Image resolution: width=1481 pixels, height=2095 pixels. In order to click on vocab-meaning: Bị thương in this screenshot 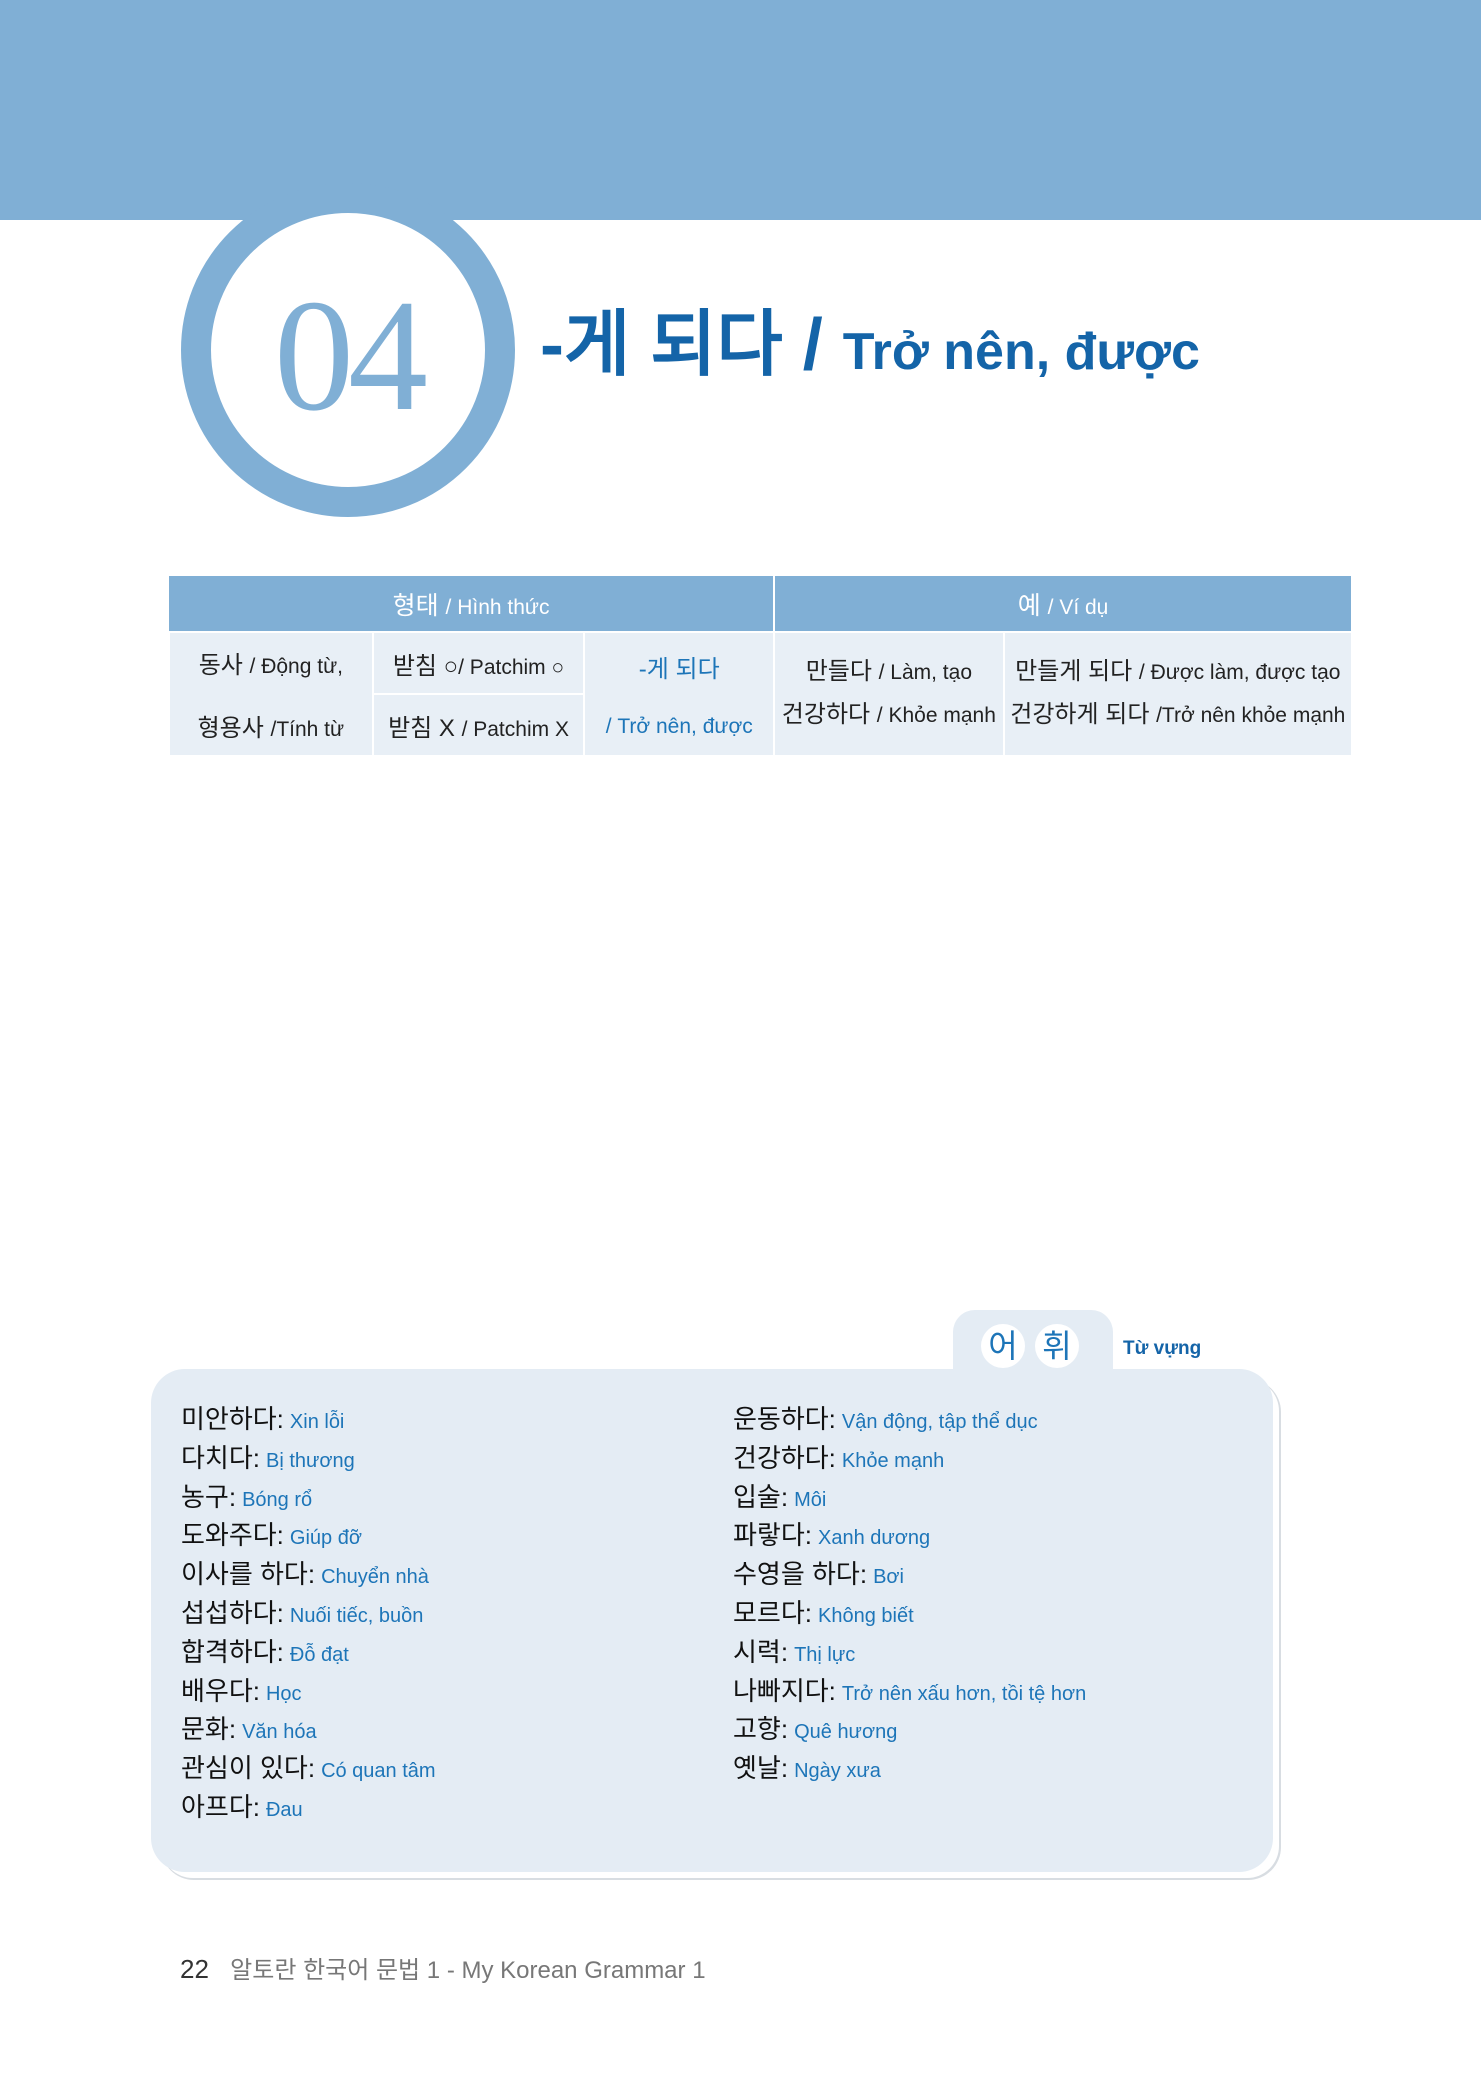, I will do `click(310, 1460)`.